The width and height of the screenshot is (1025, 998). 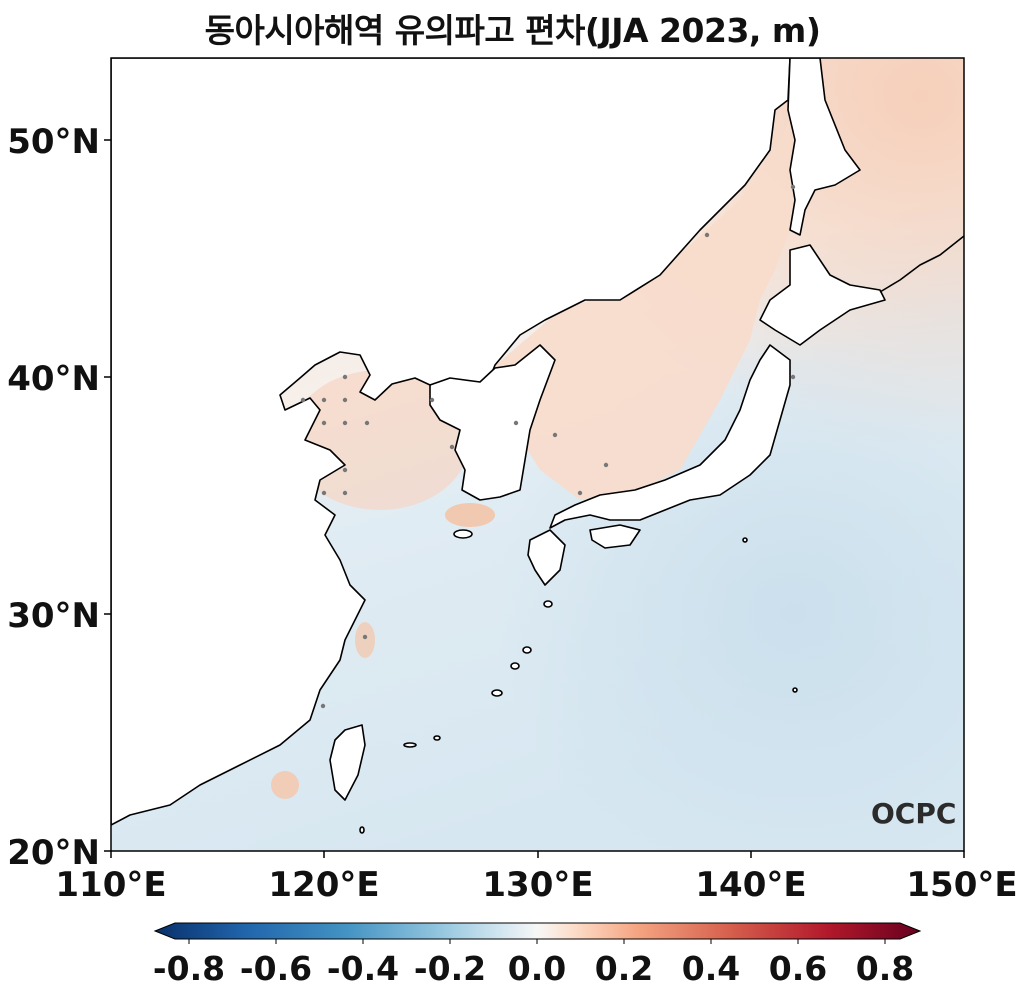 I want to click on ocpc-logo: OCPC, so click(x=913, y=813).